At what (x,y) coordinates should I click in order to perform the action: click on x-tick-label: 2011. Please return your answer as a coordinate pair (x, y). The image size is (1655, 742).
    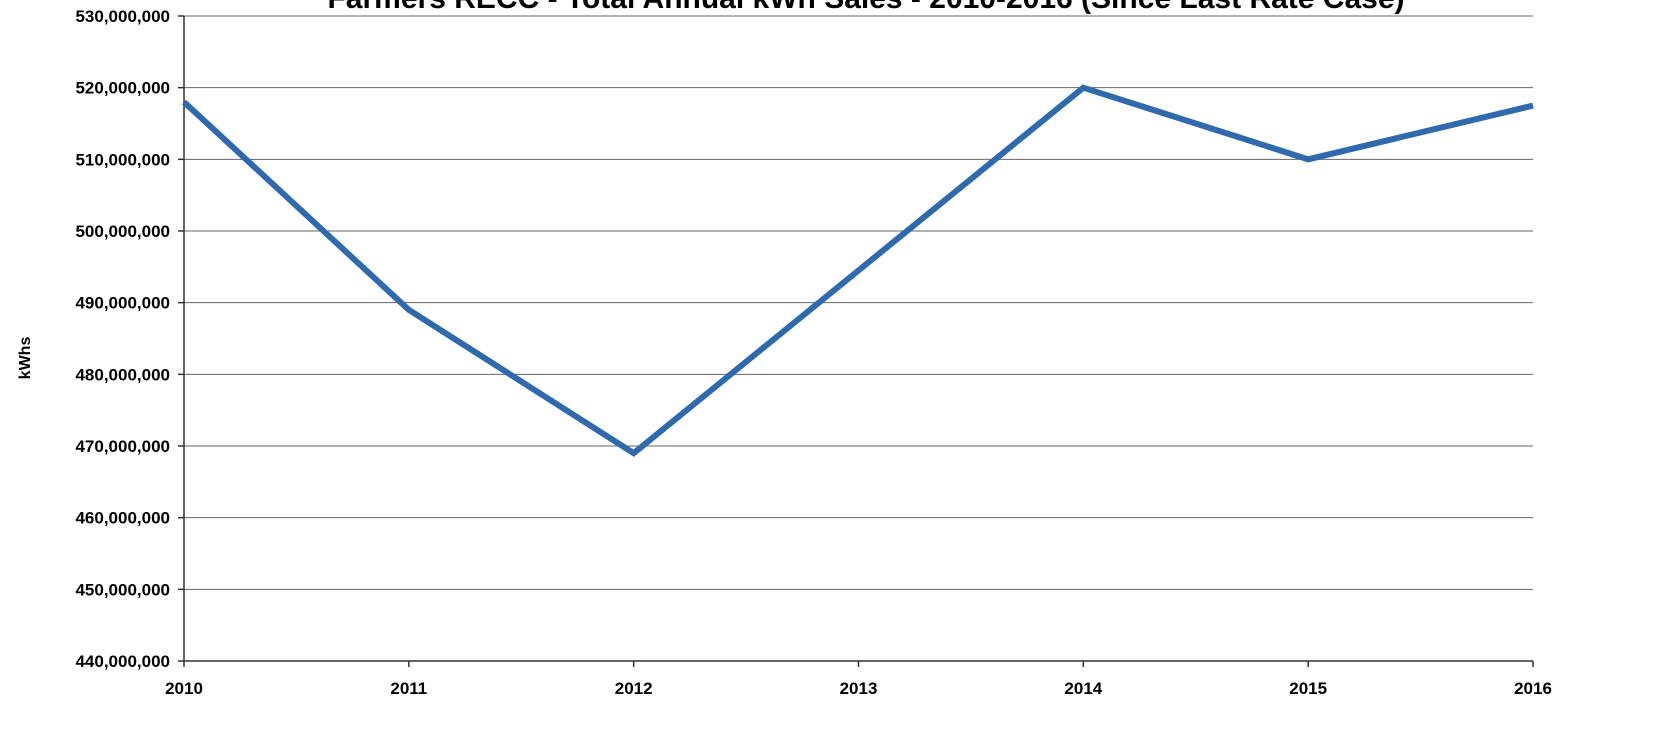
    Looking at the image, I should click on (408, 688).